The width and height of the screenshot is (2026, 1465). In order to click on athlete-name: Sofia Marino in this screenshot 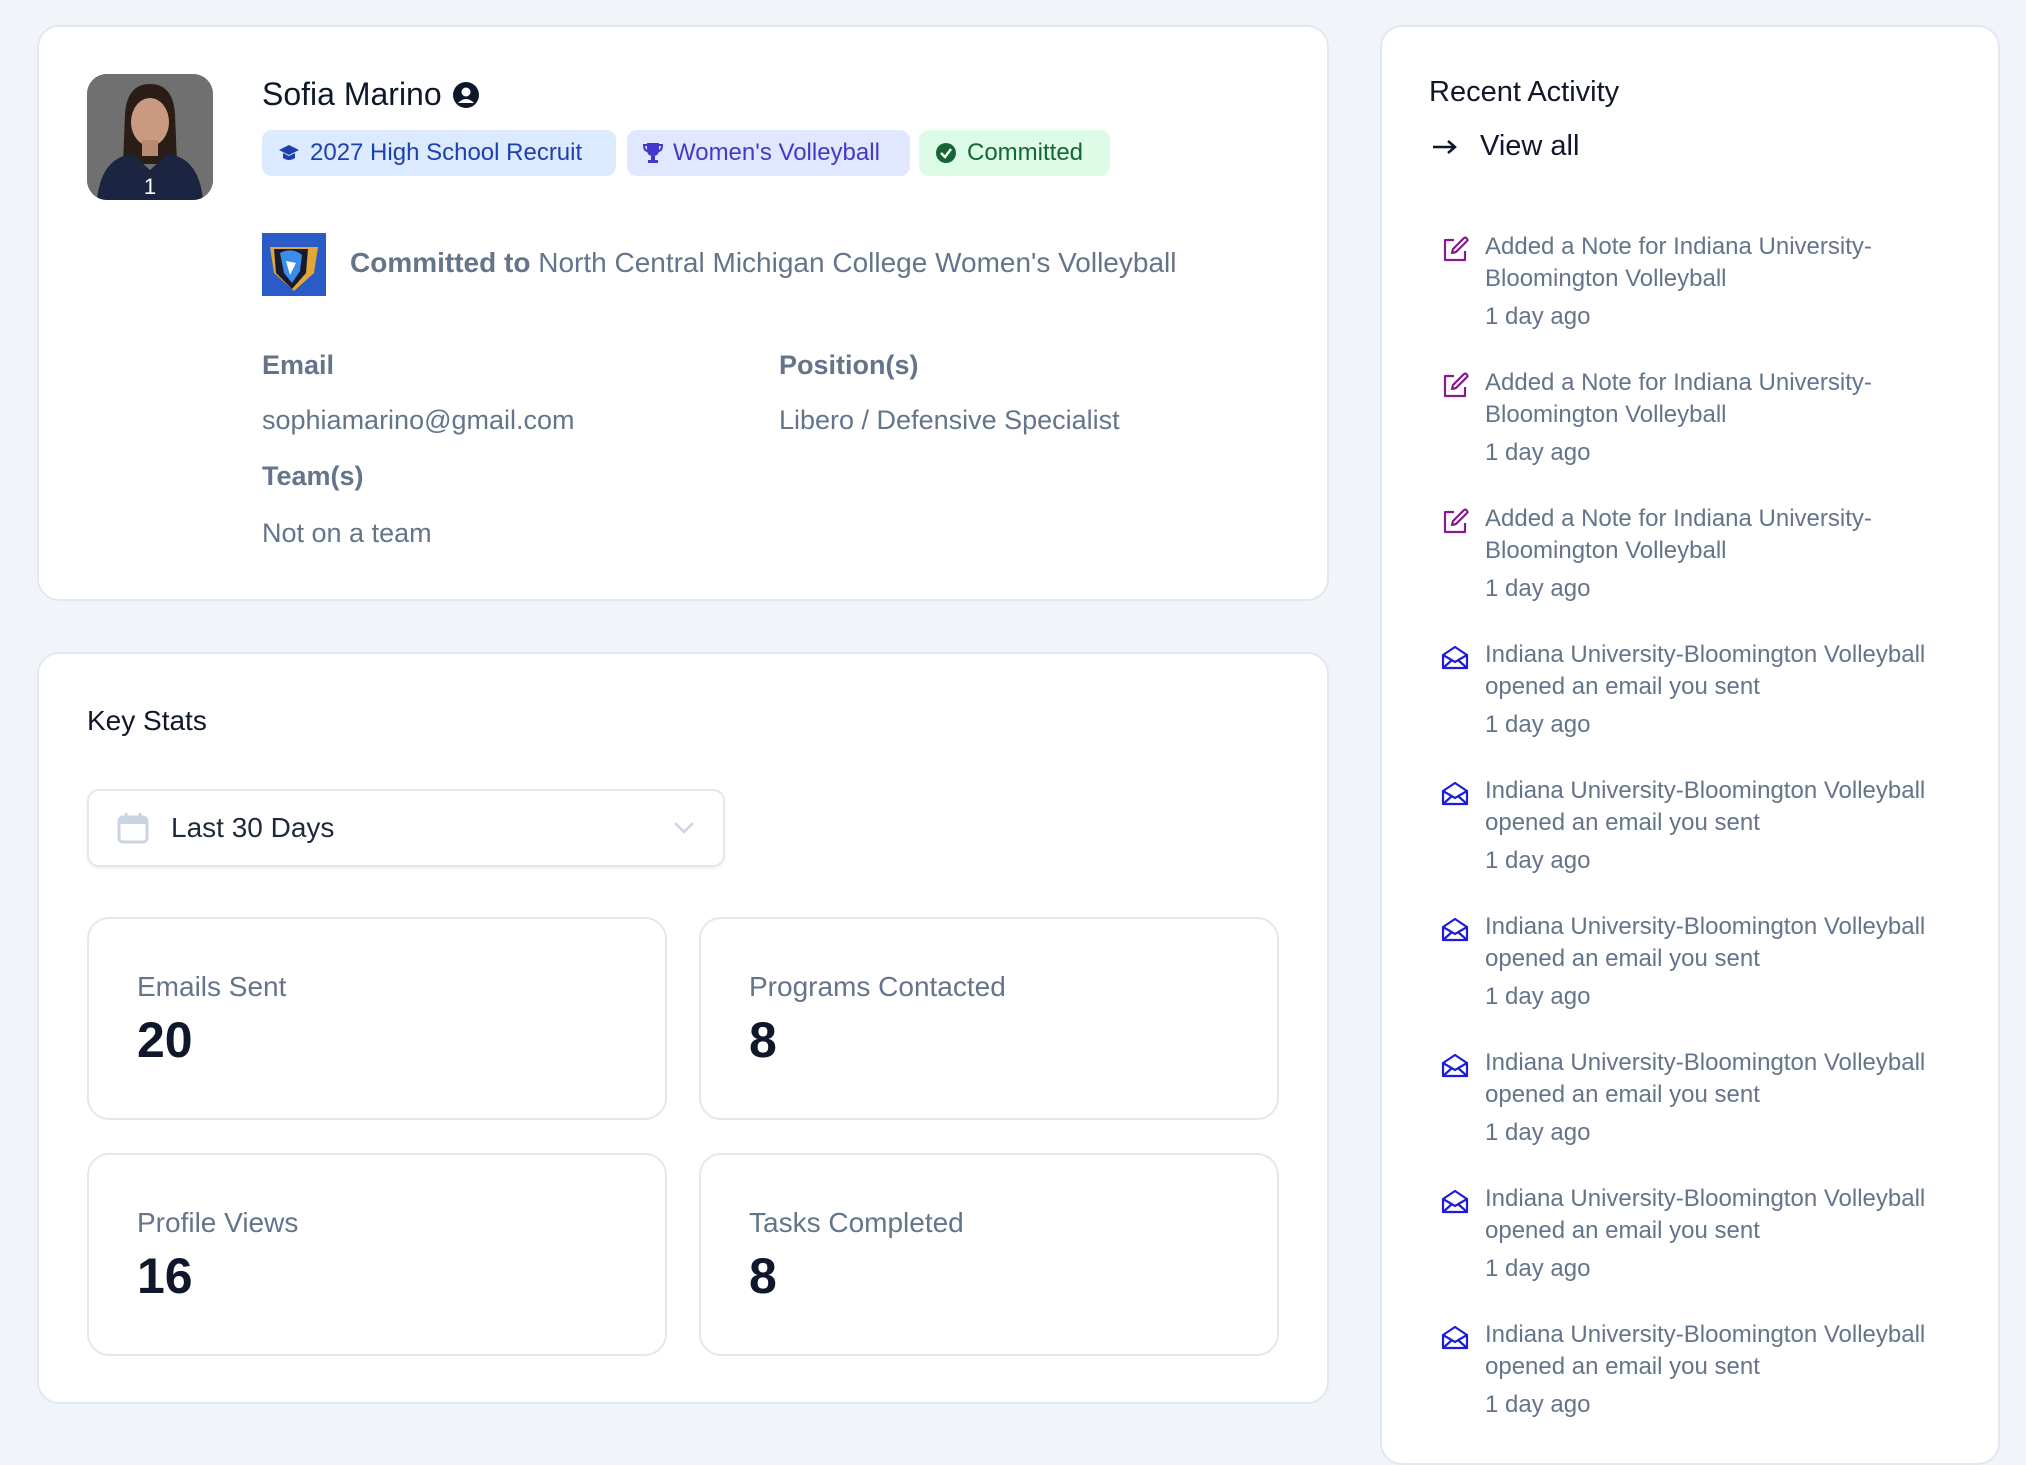, I will do `click(371, 94)`.